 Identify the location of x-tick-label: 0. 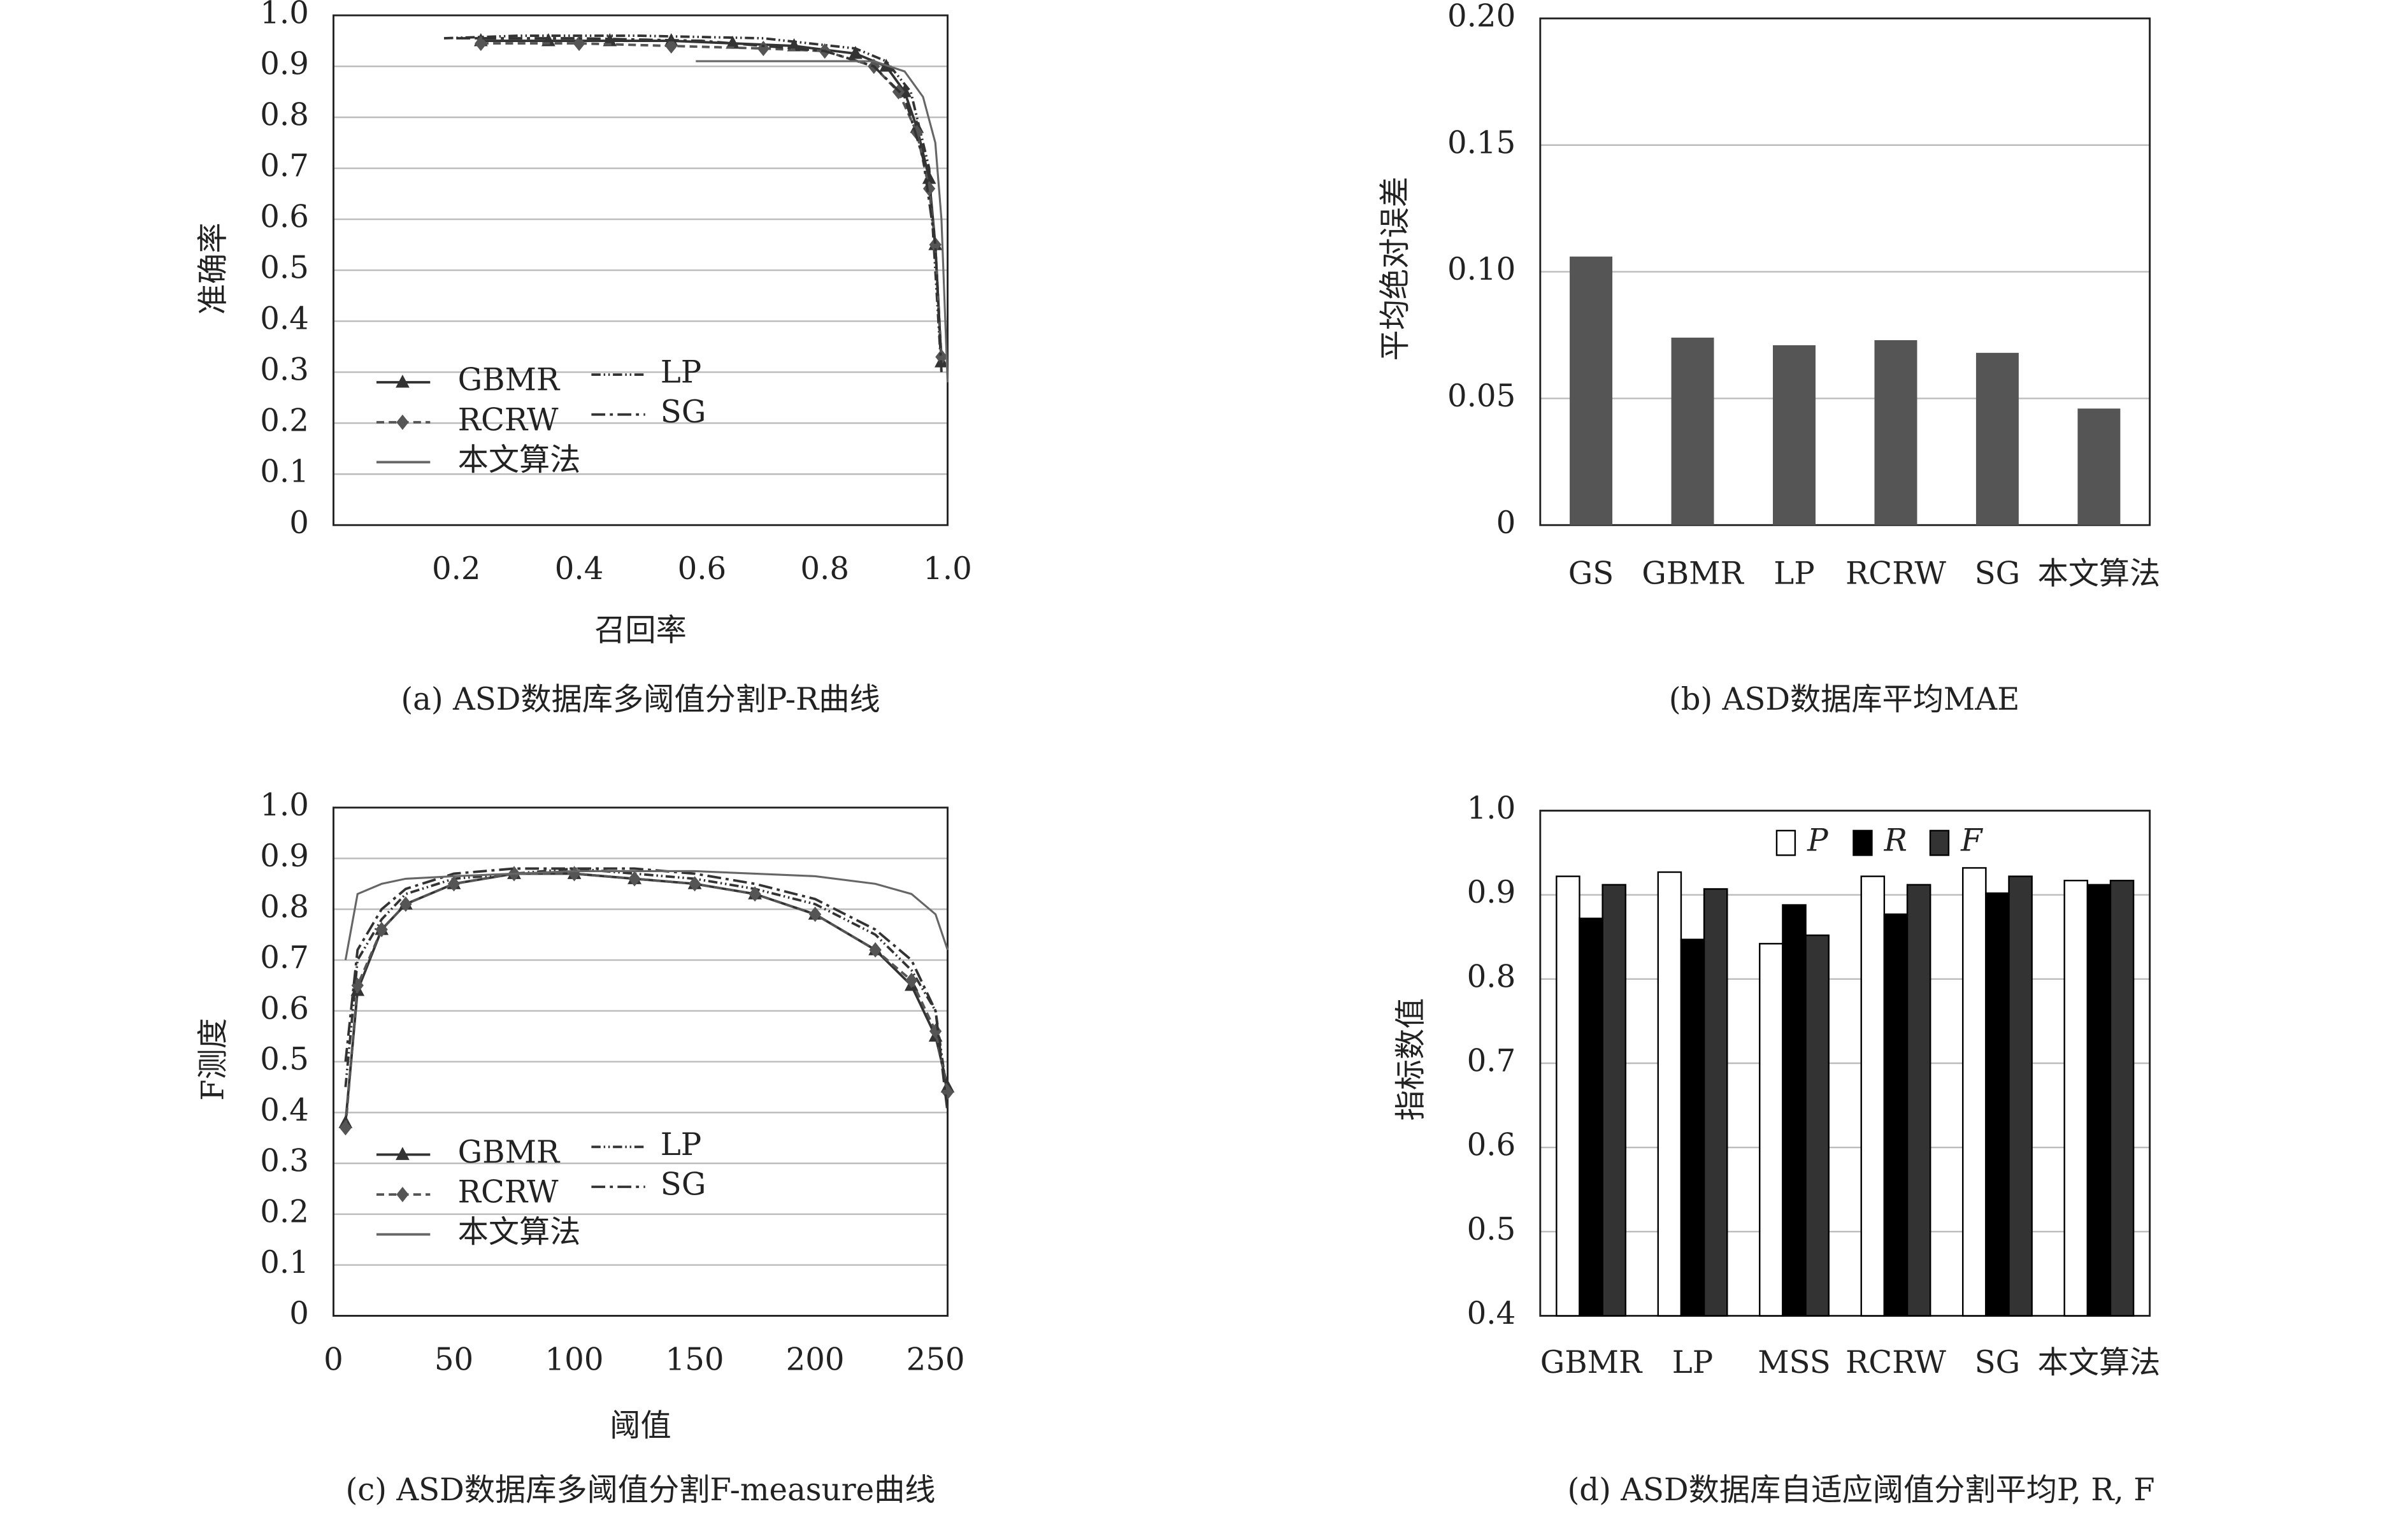
(333, 1359).